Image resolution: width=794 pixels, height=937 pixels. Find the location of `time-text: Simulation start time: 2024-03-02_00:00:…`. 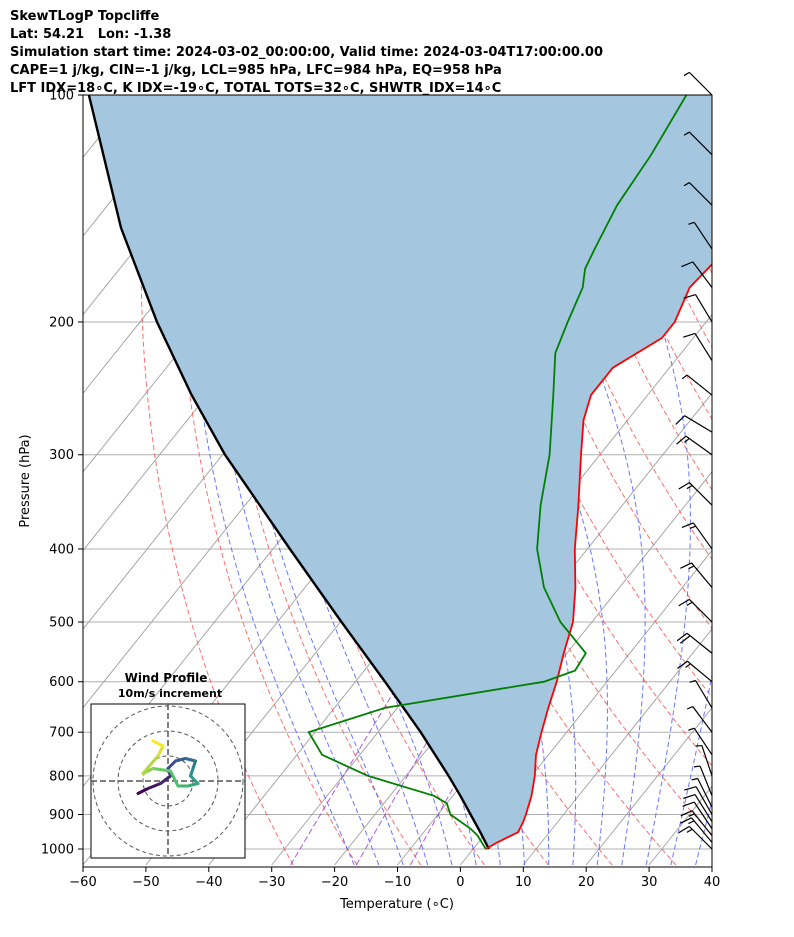

time-text: Simulation start time: 2024-03-02_00:00:… is located at coordinates (306, 52).